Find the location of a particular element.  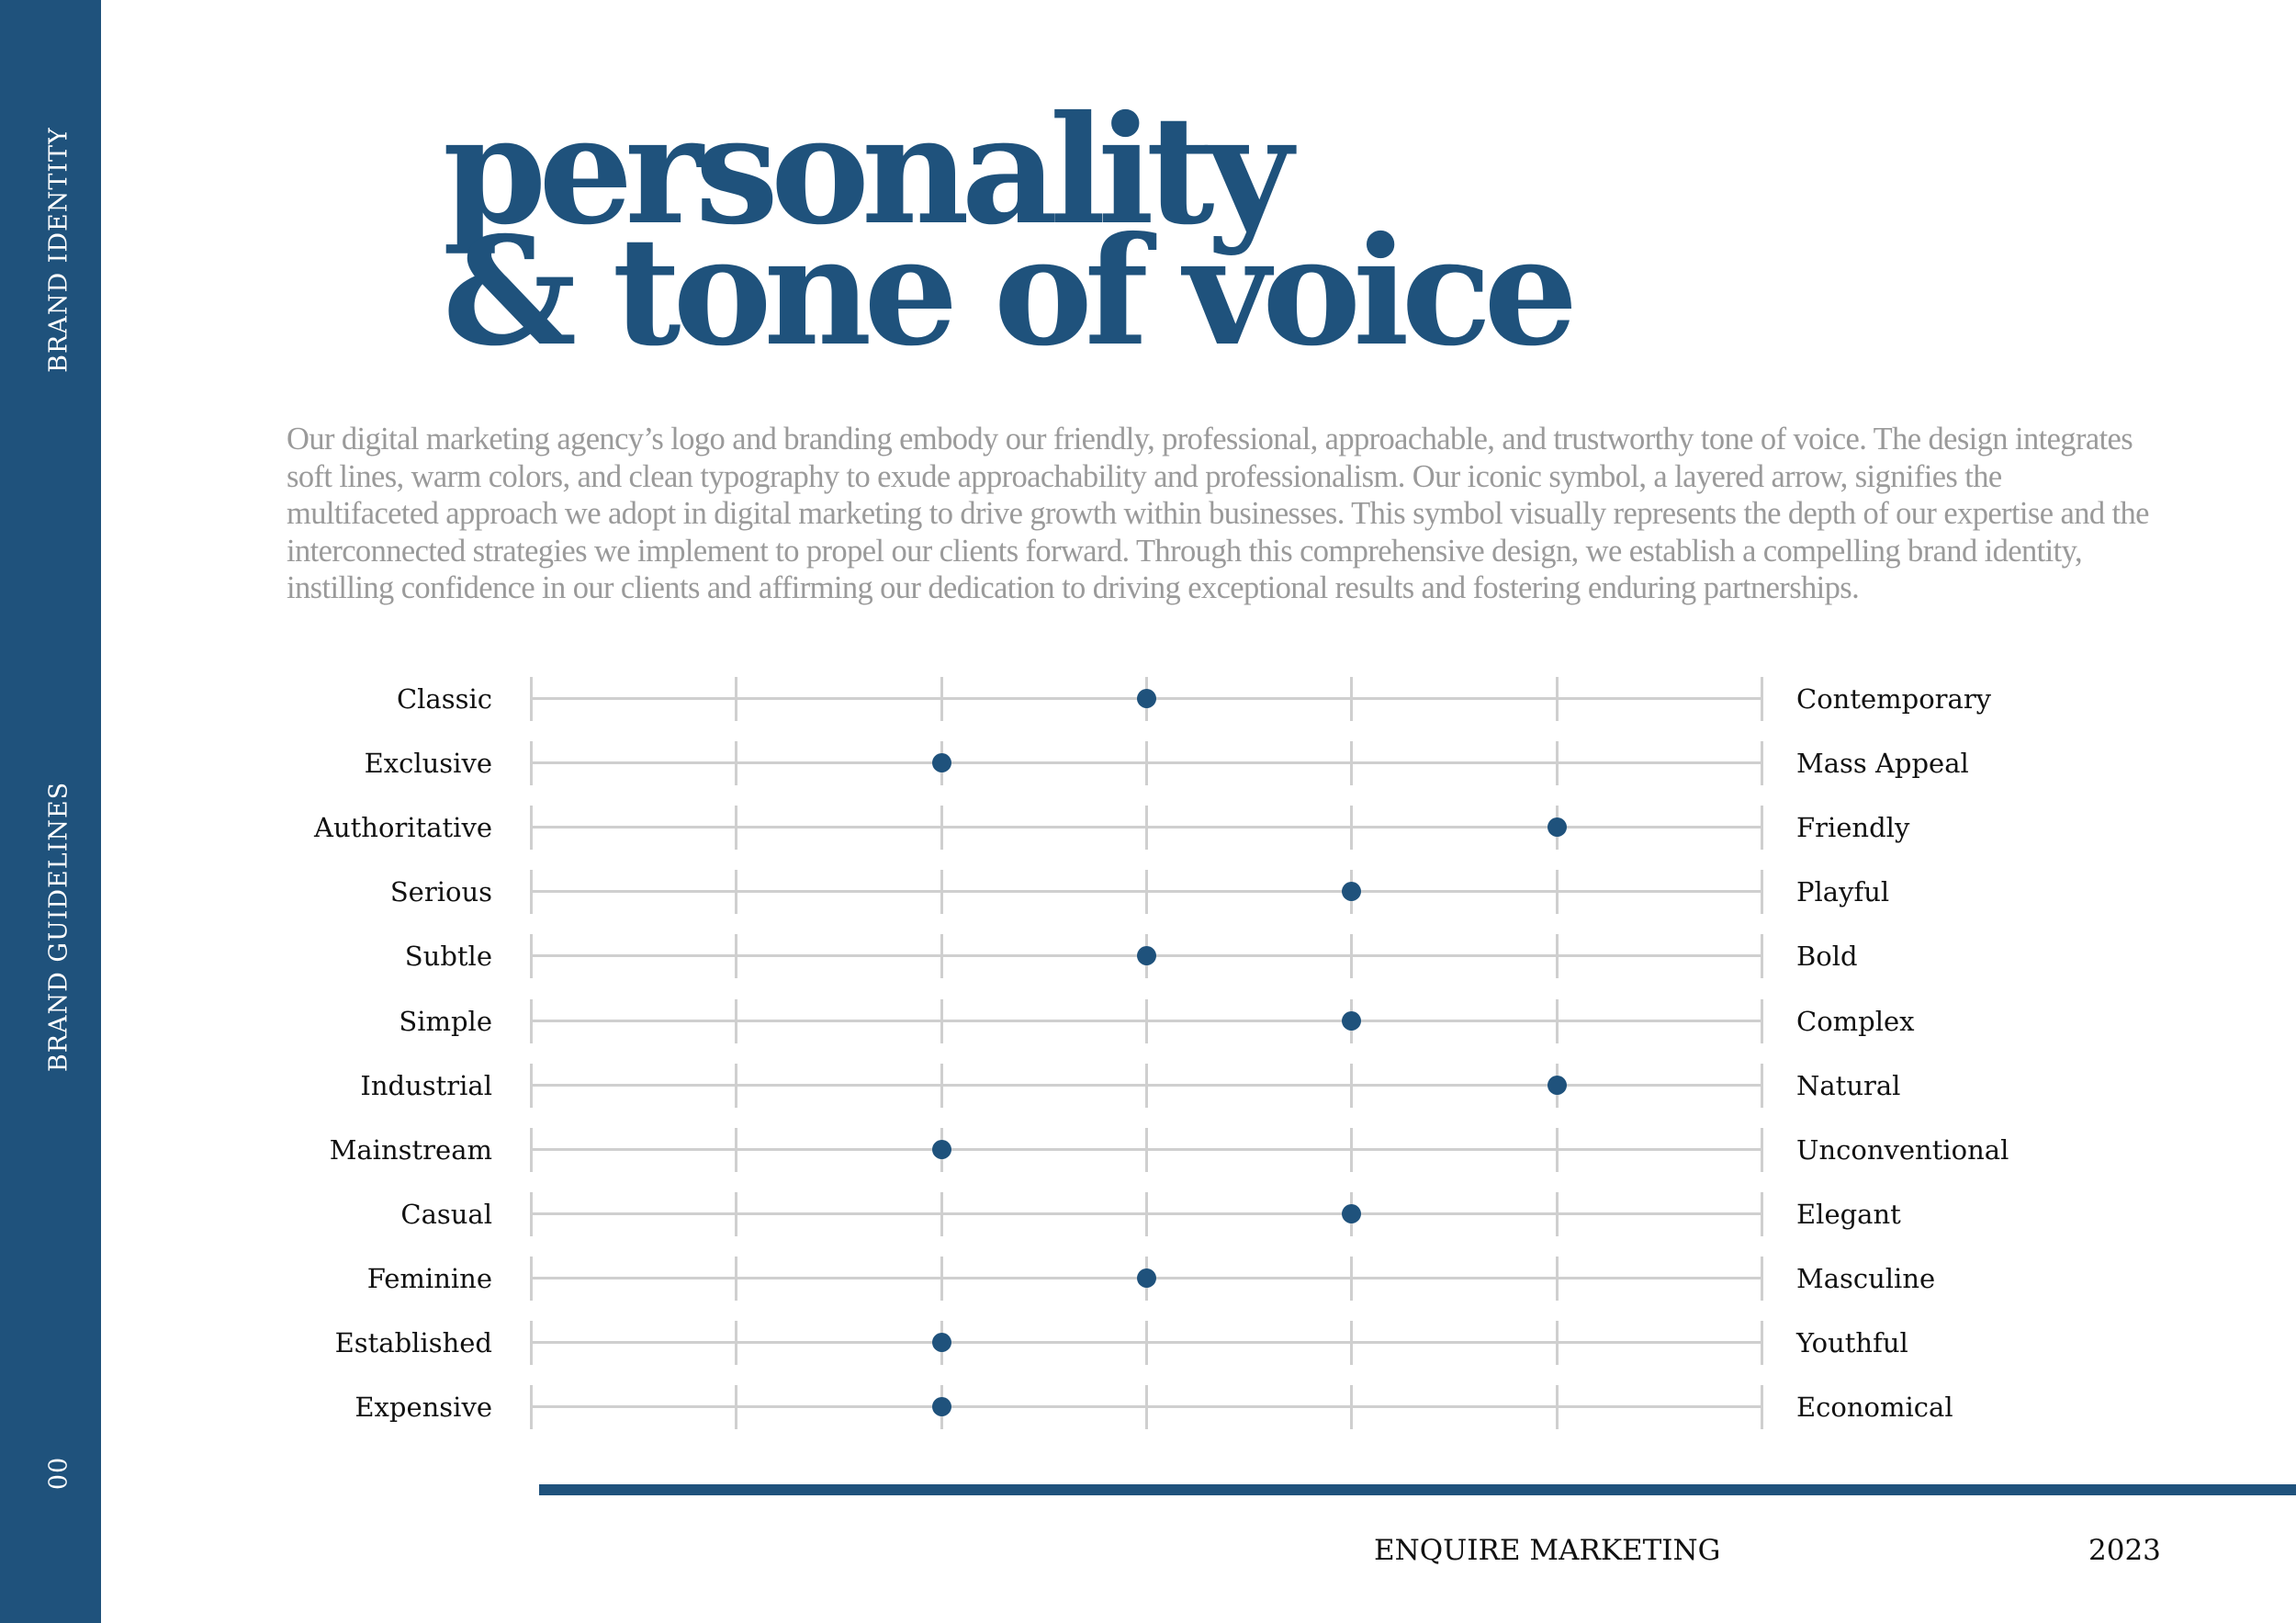

scale-row: Casual Elegant is located at coordinates (1148, 1214).